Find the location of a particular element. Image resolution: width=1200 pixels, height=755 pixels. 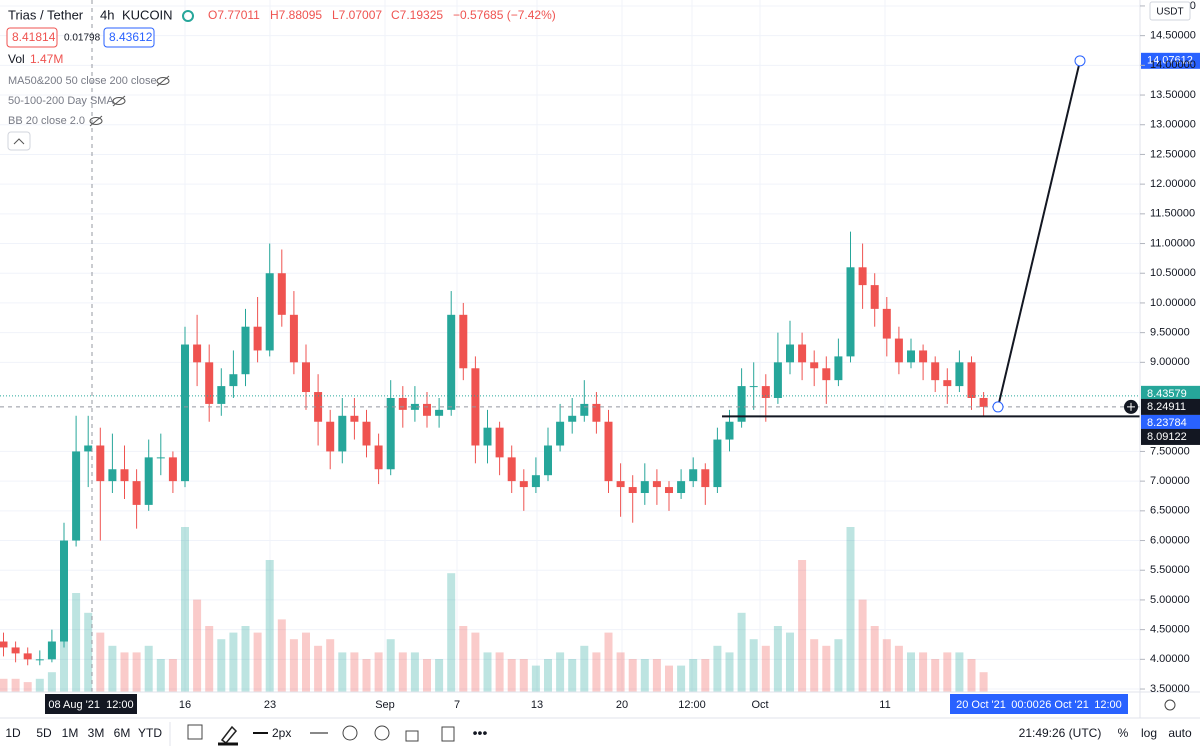

crosshair-price-label: 8.24911 is located at coordinates (1166, 407).